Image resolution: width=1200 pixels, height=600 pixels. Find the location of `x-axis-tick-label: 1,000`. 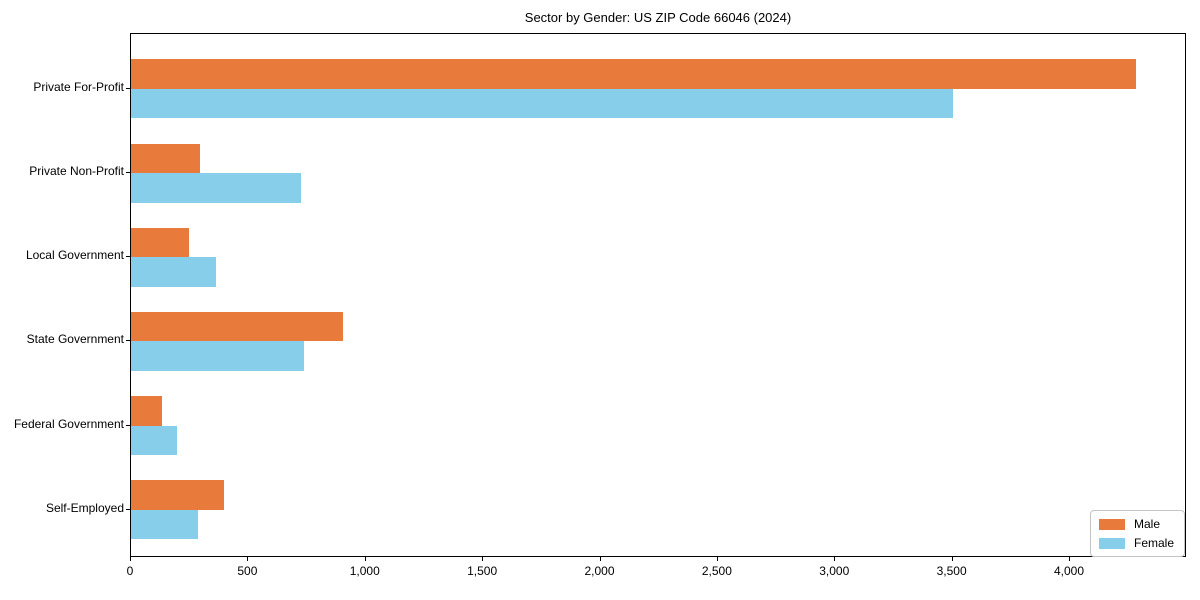

x-axis-tick-label: 1,000 is located at coordinates (364, 571).